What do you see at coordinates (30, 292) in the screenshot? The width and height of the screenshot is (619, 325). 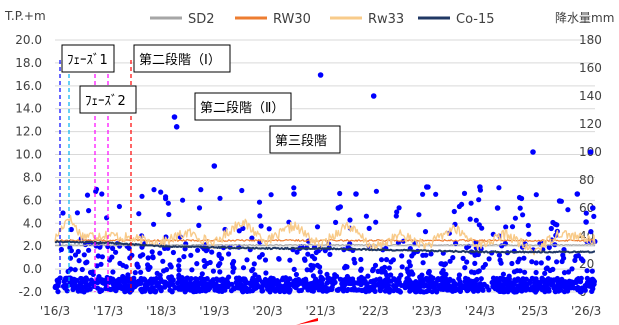 I see `y-tick-left: -2.0` at bounding box center [30, 292].